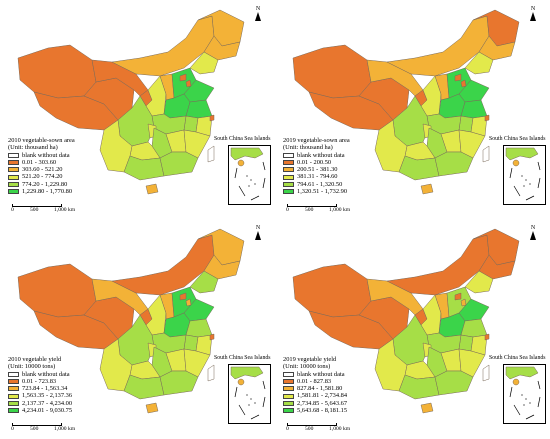 The image size is (550, 439). What do you see at coordinates (316, 191) in the screenshot?
I see `legend-row: 1,320.51 - 1,732.90` at bounding box center [316, 191].